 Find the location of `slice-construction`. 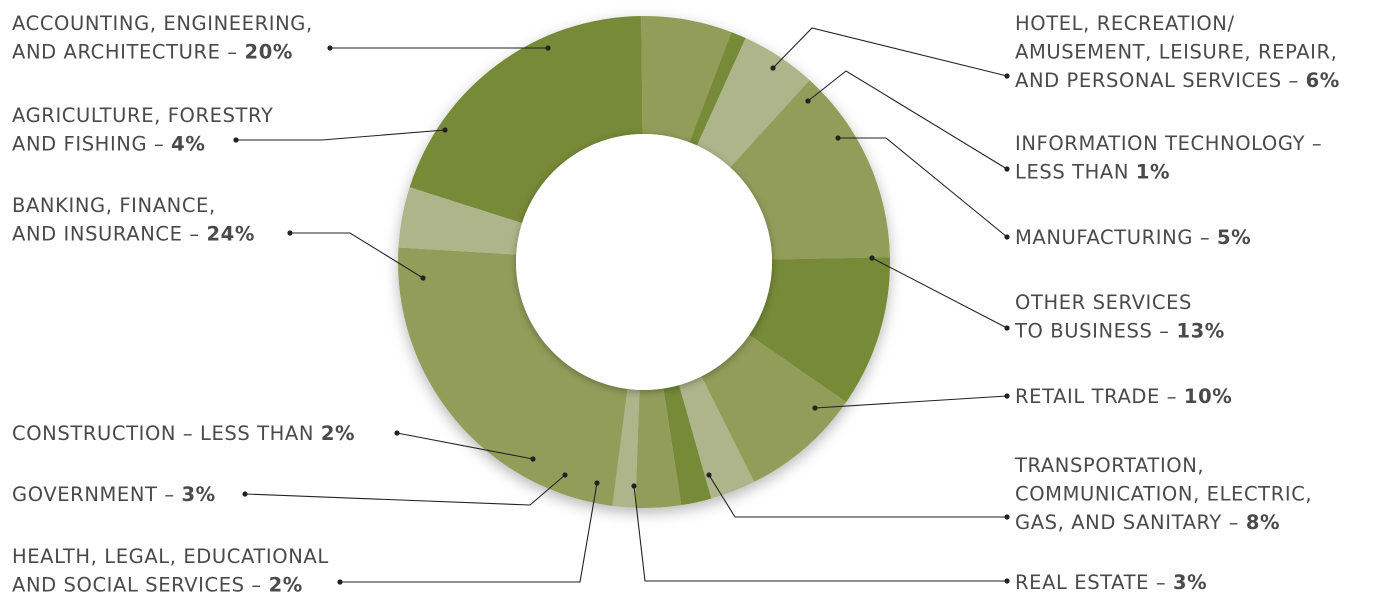

slice-construction is located at coordinates (626, 448).